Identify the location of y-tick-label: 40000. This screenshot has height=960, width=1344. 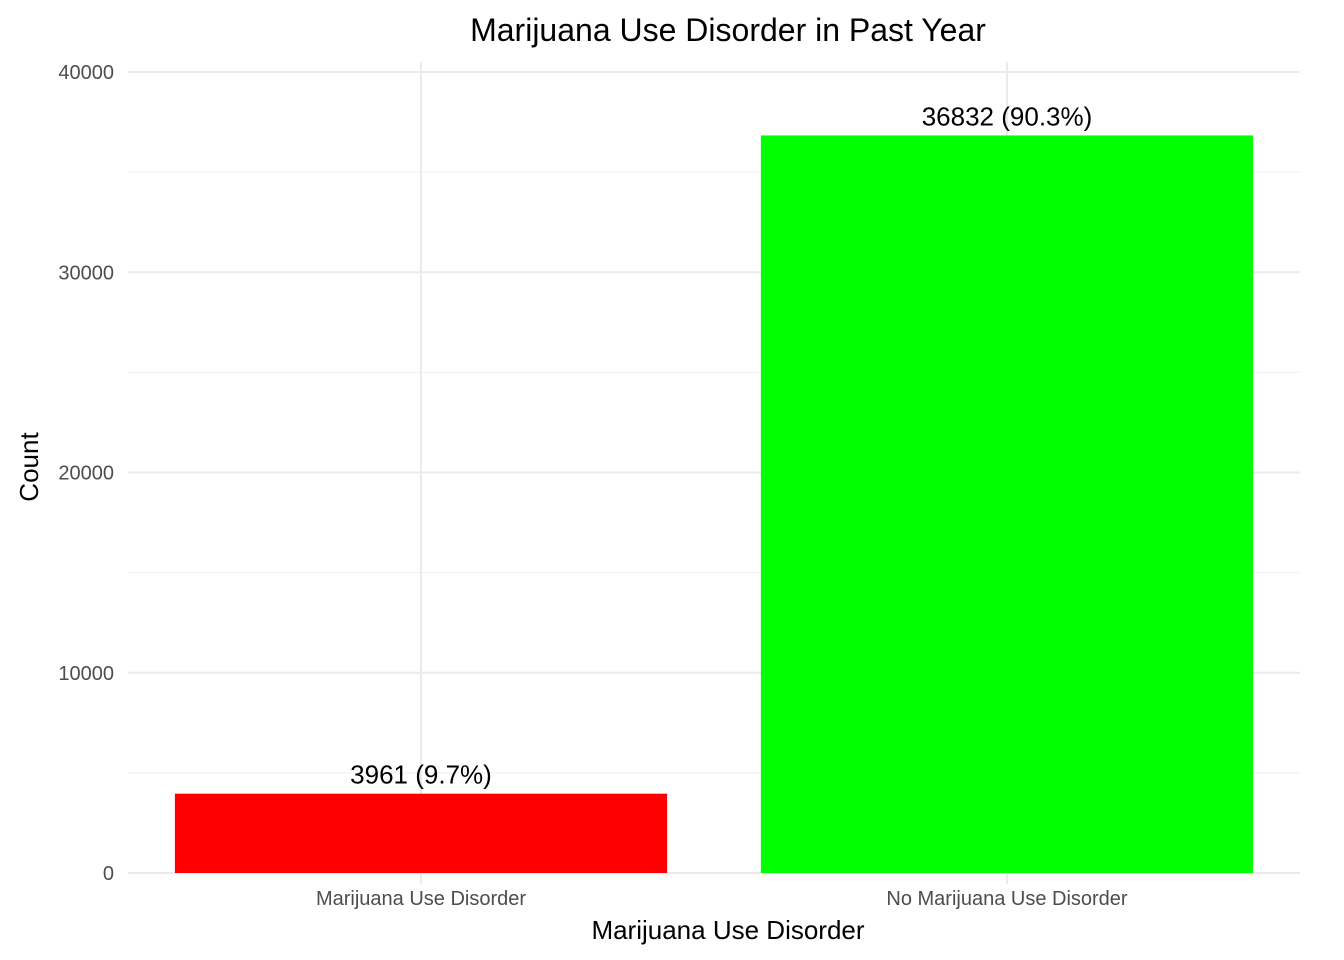
(86, 73).